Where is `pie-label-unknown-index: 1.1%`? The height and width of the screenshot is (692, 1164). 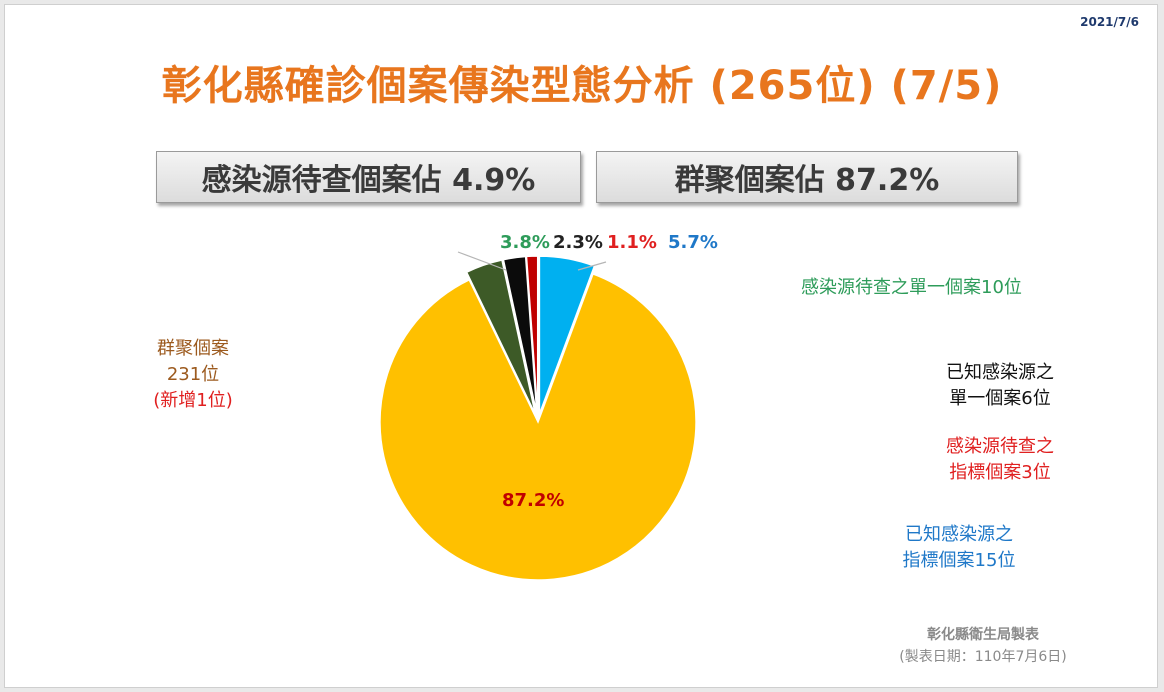
pie-label-unknown-index: 1.1% is located at coordinates (632, 242).